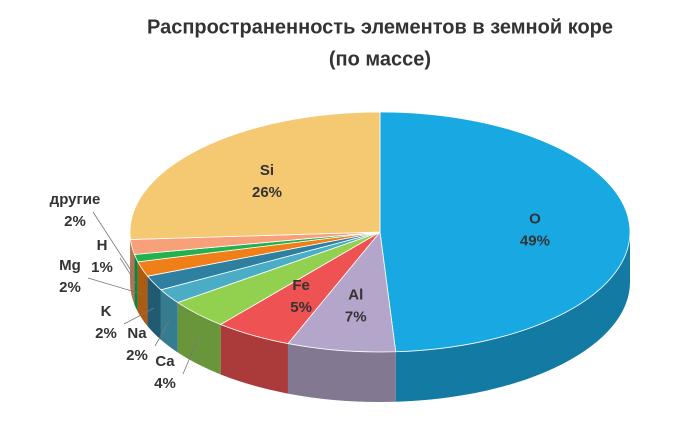  What do you see at coordinates (75, 199) in the screenshot?
I see `slice-label: другие` at bounding box center [75, 199].